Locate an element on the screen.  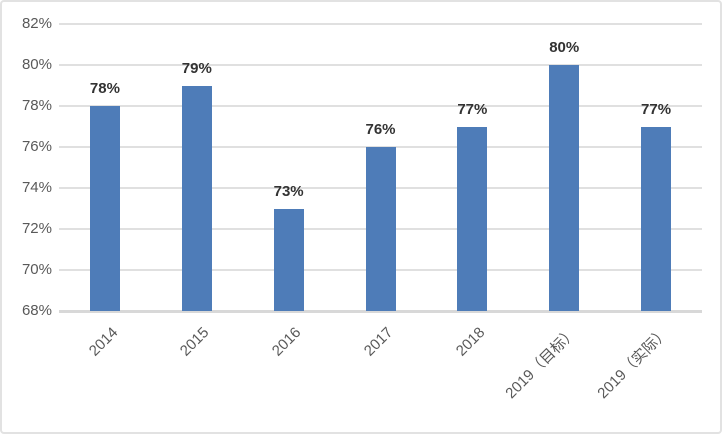
x-tick-label: 2016 is located at coordinates (287, 342).